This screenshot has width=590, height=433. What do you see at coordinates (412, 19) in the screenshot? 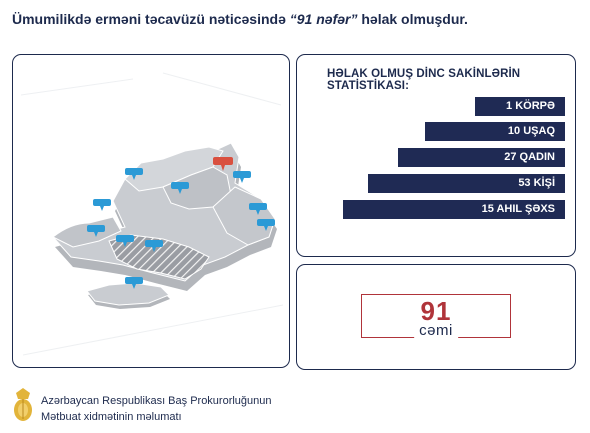
I see `headline-suffix: həlak olmuşdur.` at bounding box center [412, 19].